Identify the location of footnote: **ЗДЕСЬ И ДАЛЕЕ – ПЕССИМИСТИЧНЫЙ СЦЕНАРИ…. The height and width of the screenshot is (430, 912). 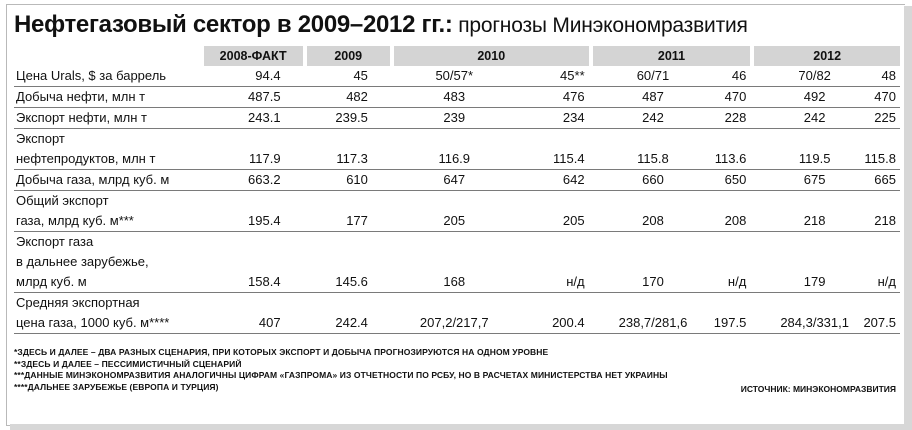
(128, 363).